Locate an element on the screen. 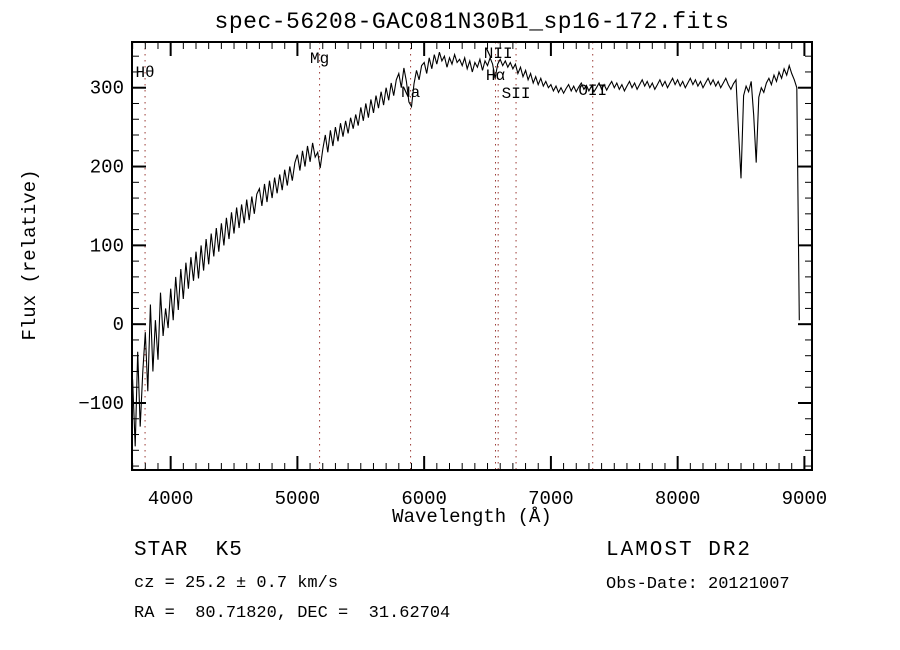 This screenshot has height=650, width=900. y-tick-label: 100 is located at coordinates (107, 246).